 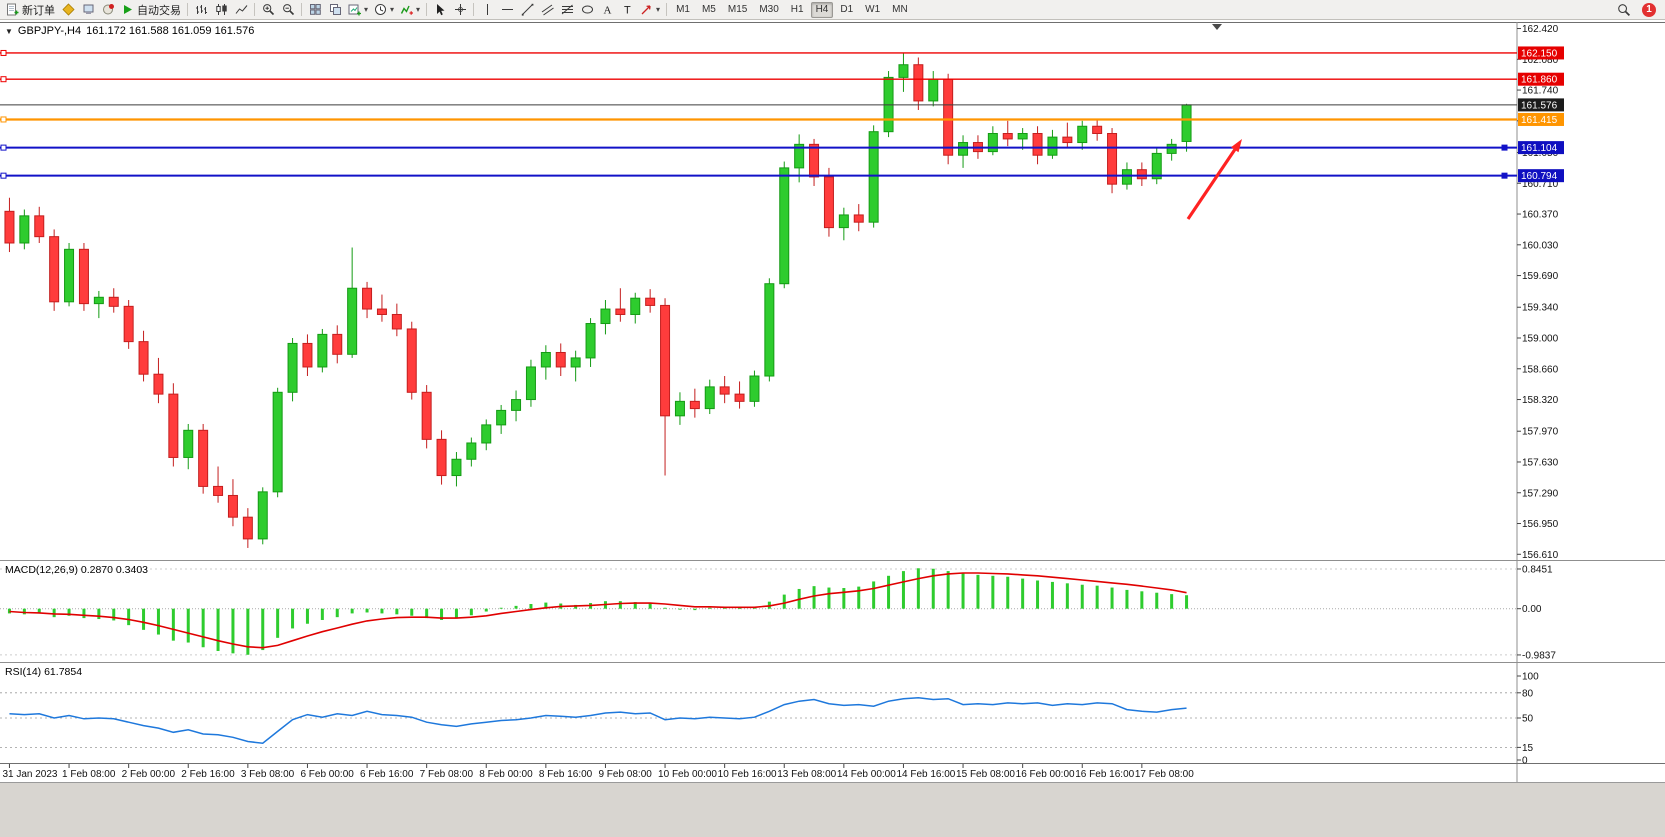 I want to click on candlestick-chart-button, so click(x=221, y=10).